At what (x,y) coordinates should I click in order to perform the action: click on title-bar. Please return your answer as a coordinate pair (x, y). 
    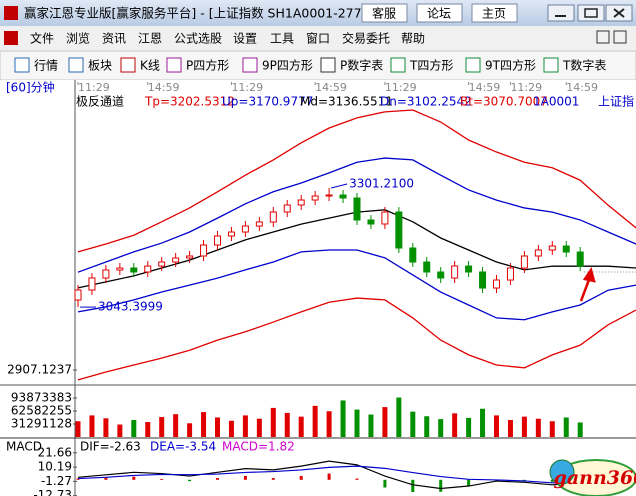
    Looking at the image, I should click on (318, 13).